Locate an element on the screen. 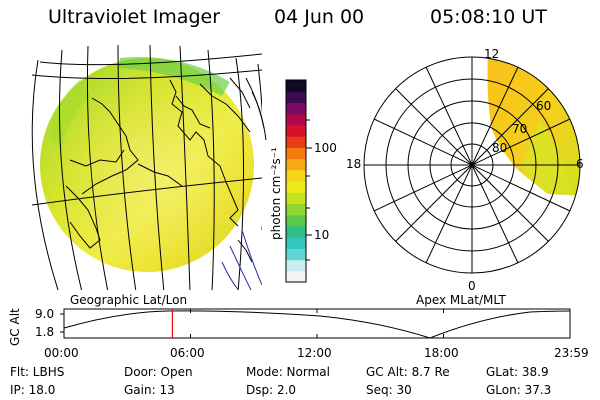  info-mode: Mode: Normal is located at coordinates (288, 372).